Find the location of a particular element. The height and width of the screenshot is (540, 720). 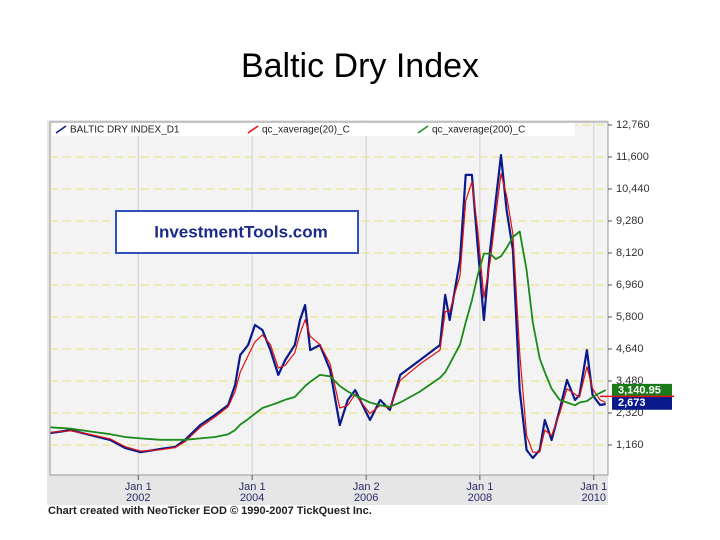

y-tick-label: 5,800 is located at coordinates (630, 317).